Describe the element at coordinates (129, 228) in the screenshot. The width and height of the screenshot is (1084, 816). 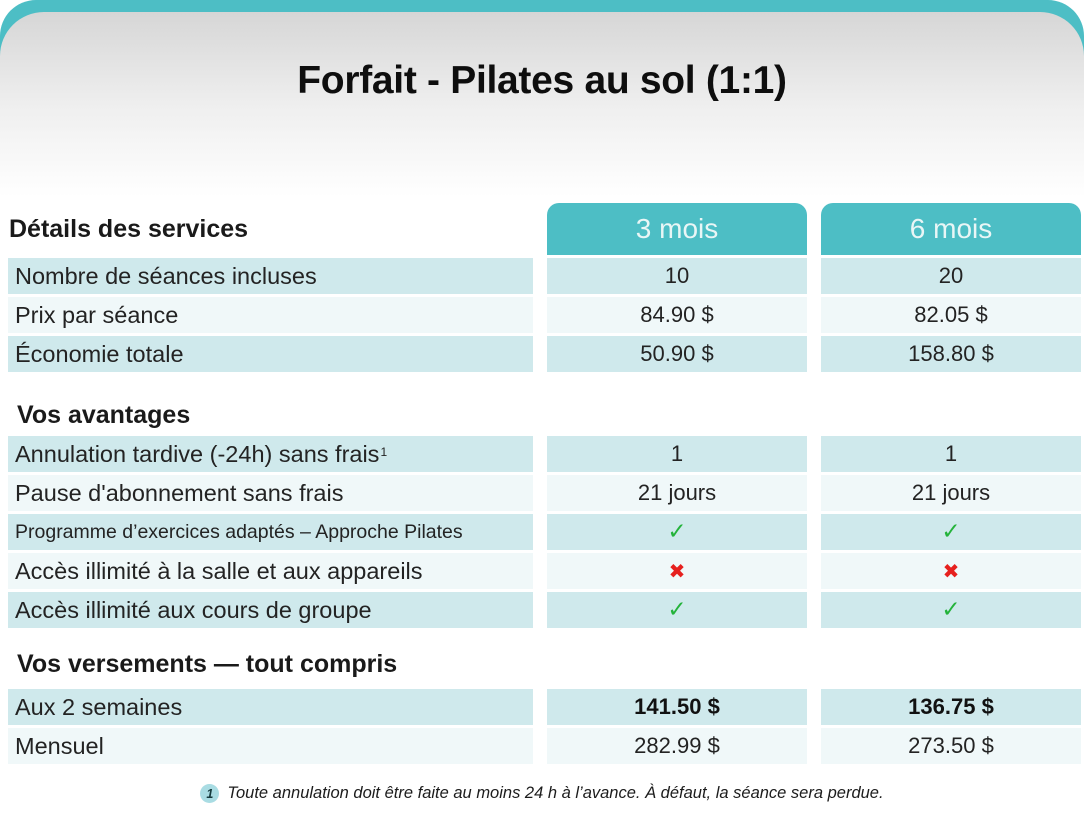
I see `section-heading-services: Détails des services` at that location.